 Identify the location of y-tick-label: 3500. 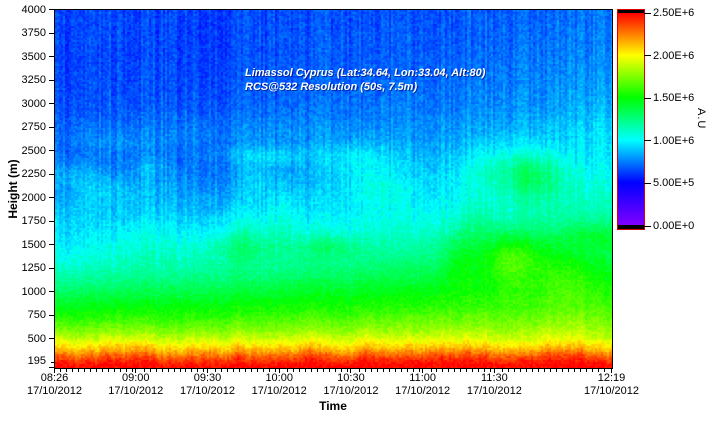
(33, 56).